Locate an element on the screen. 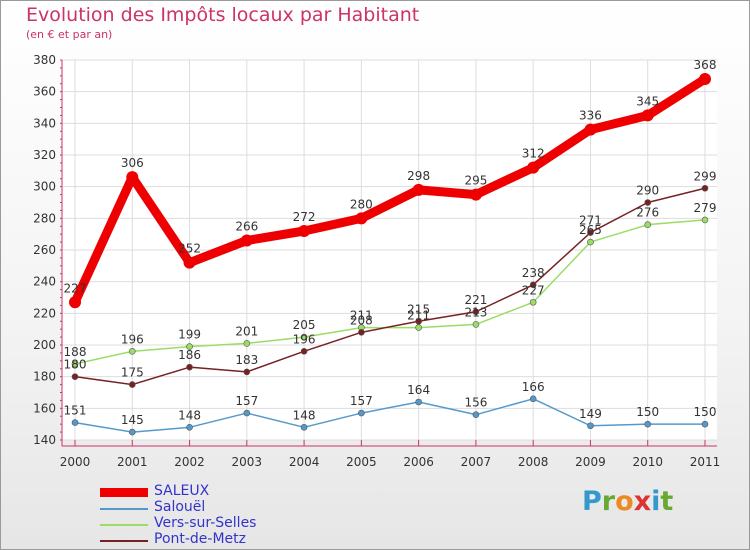 This screenshot has height=550, width=750. data-label: 157 is located at coordinates (361, 401).